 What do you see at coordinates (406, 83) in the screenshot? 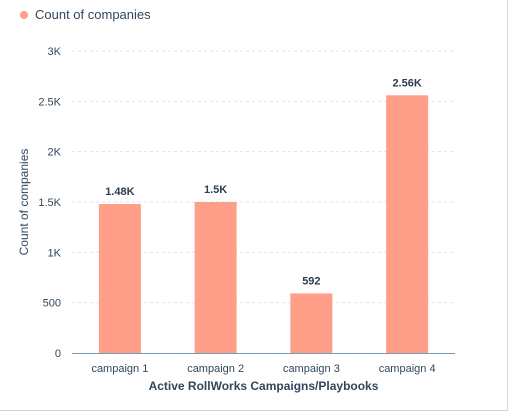
I see `data-label: 2.56K` at bounding box center [406, 83].